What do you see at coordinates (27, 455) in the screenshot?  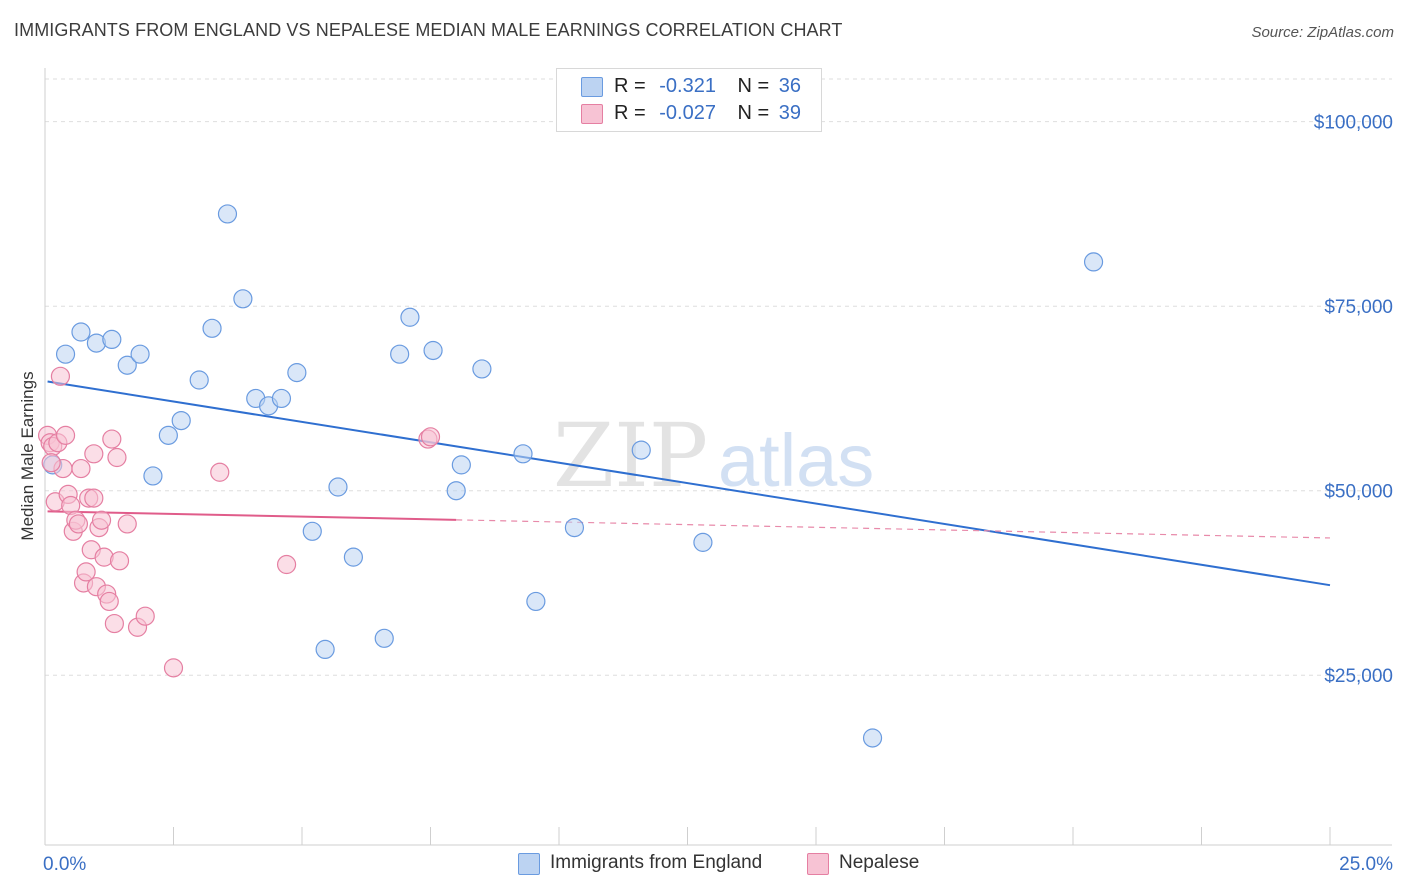 I see `y-axis-title: Median Male Earnings` at bounding box center [27, 455].